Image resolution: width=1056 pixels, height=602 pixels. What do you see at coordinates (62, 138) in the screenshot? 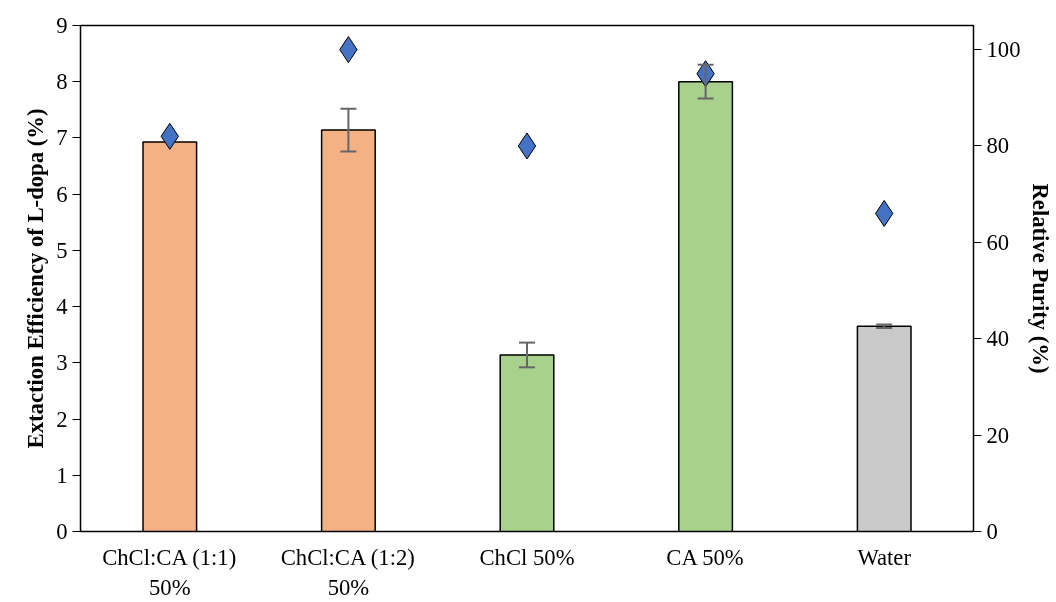
I see `y-tick-label: 7` at bounding box center [62, 138].